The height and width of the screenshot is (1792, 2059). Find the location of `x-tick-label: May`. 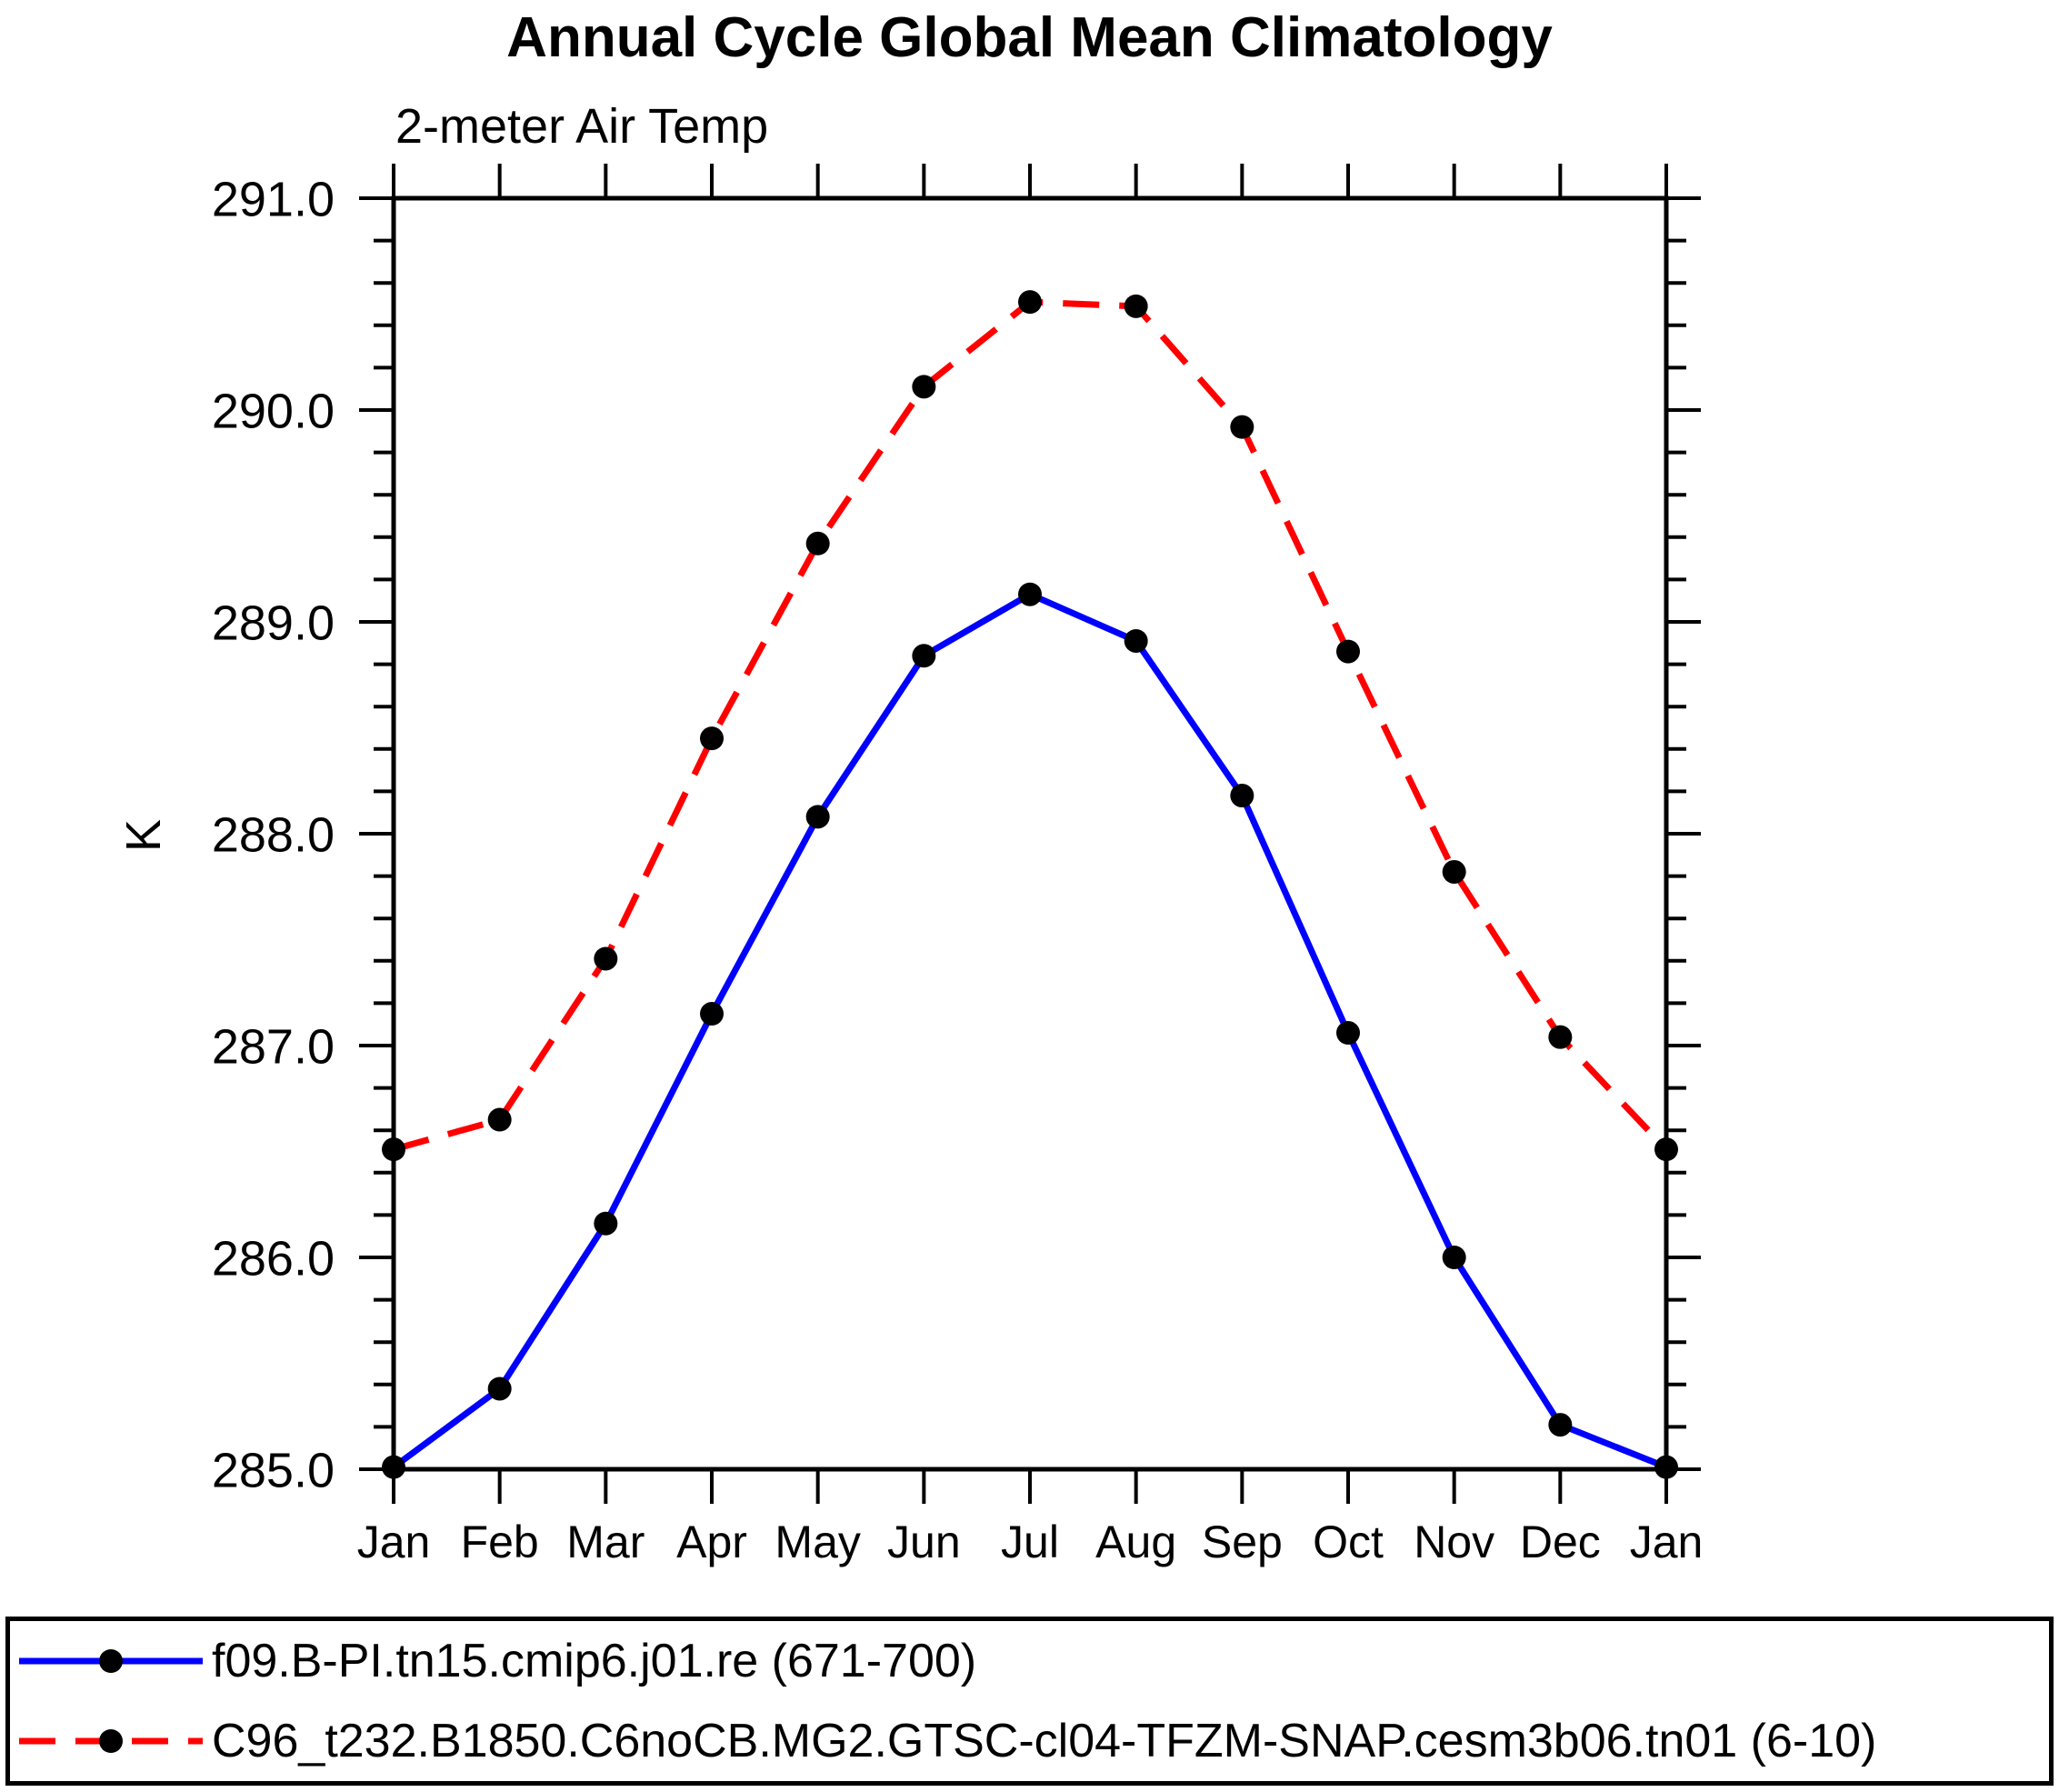

x-tick-label: May is located at coordinates (818, 1542).